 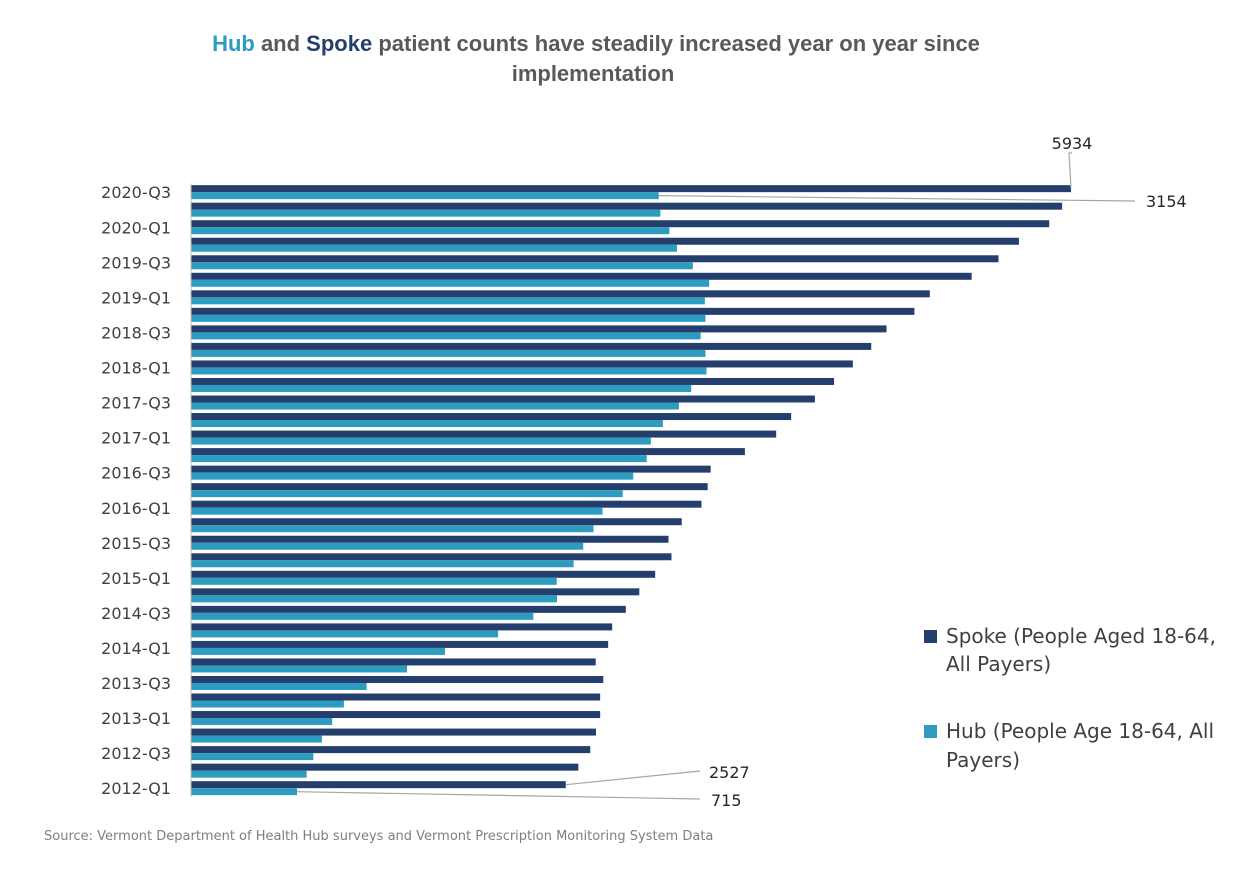 What do you see at coordinates (581, 276) in the screenshot?
I see `spoke-bar-2019-Q2` at bounding box center [581, 276].